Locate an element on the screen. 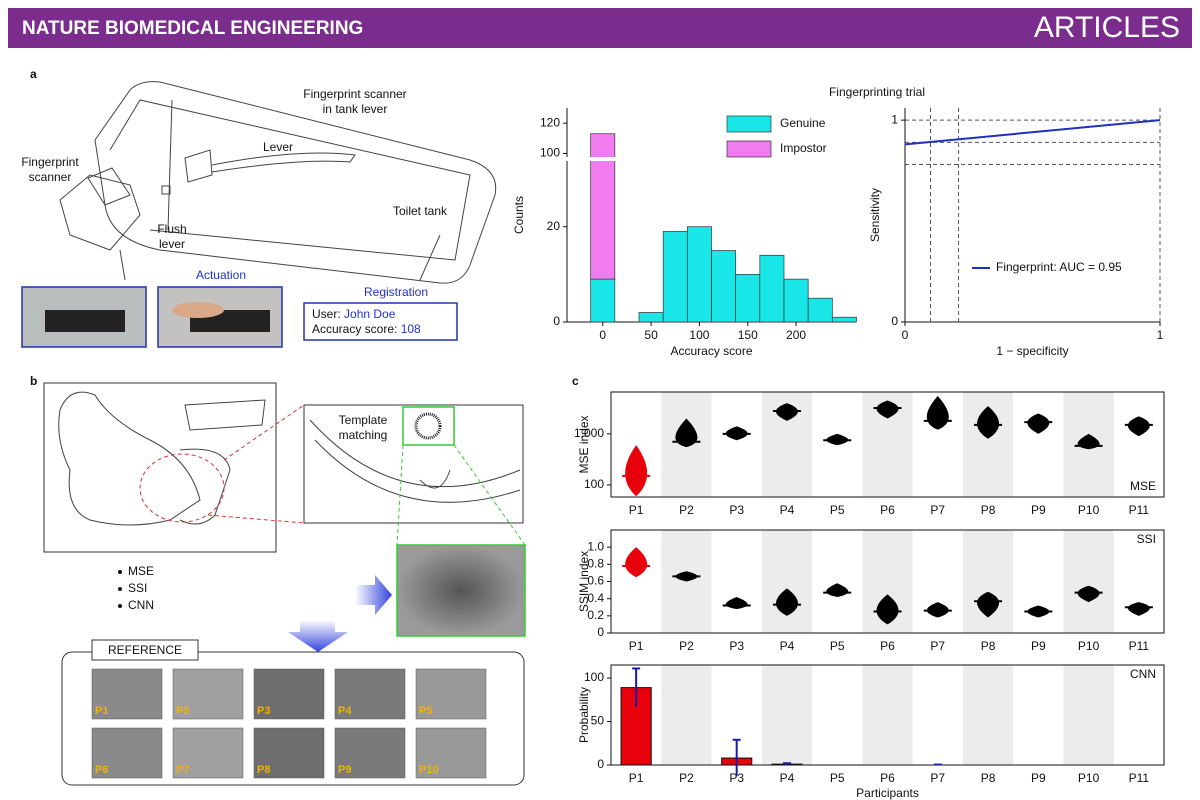  callout: in tank lever is located at coordinates (355, 109).